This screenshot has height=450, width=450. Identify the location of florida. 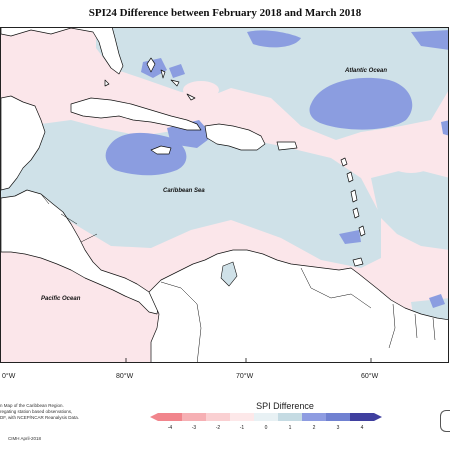
(62, 51).